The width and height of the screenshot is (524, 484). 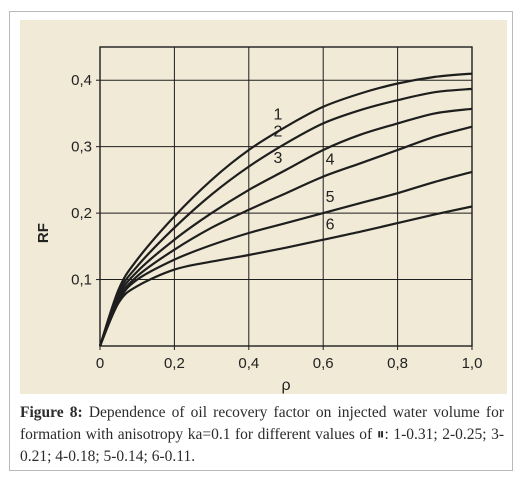 I want to click on x-tick-label: 0,6, so click(x=323, y=363).